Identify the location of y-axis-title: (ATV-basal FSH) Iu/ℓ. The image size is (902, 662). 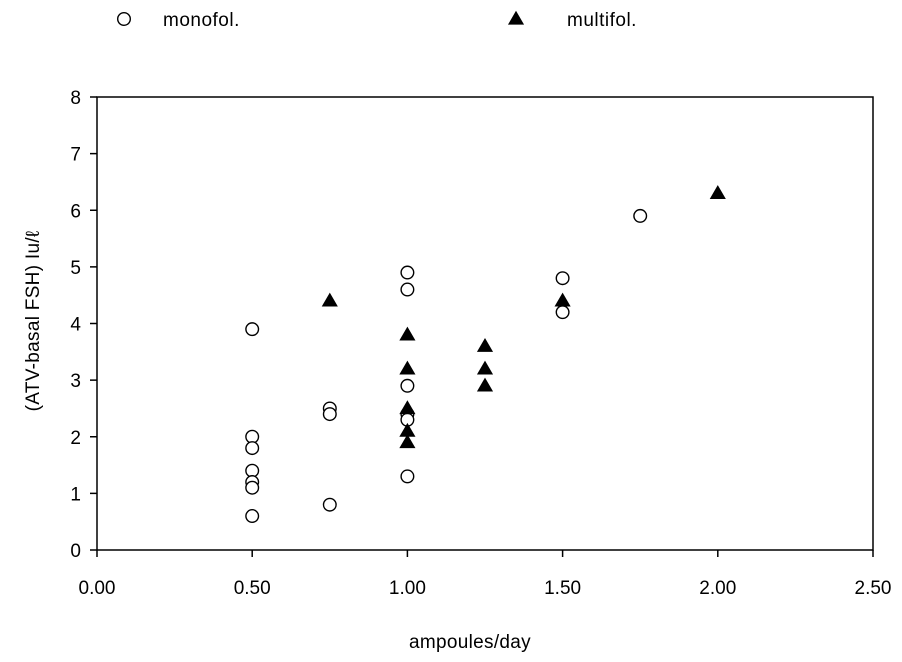
(33, 321).